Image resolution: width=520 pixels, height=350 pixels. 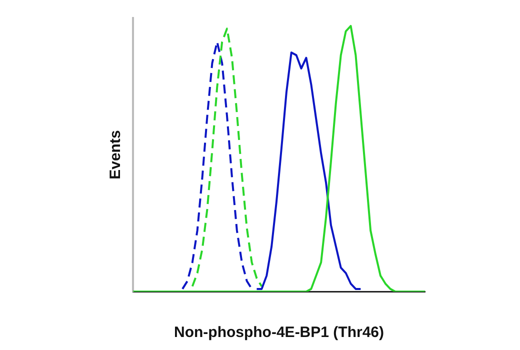 I want to click on x-axis-title: Non-phospho-4E-BP1 (Thr46), so click(x=279, y=333).